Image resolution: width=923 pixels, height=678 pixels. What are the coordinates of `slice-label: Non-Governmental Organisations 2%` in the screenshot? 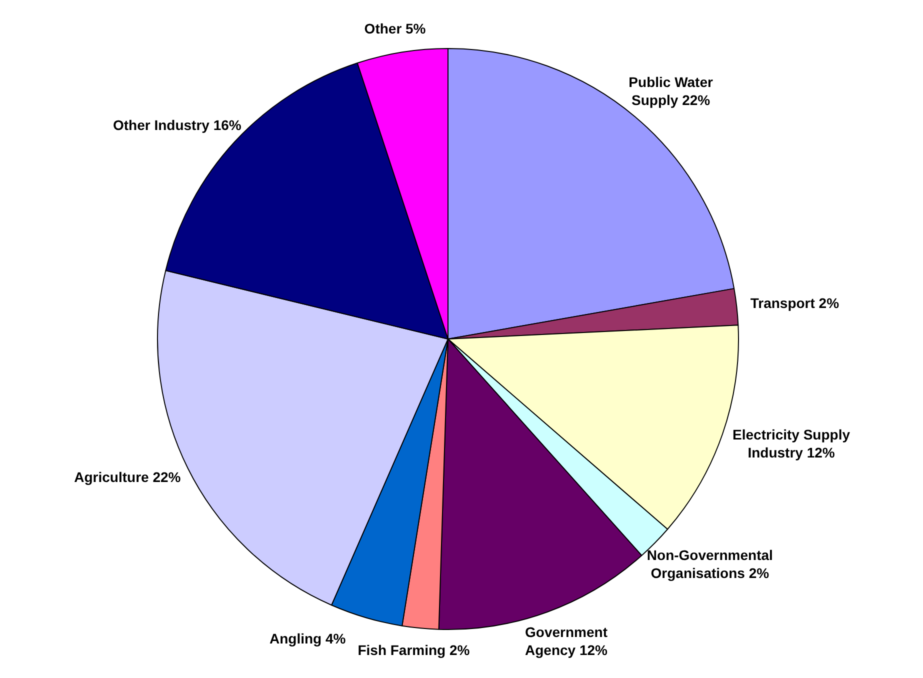 It's located at (709, 564).